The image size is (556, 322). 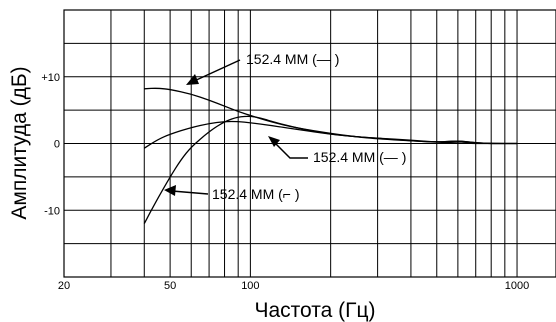 I want to click on annotation-1-label: 152.4 ММ (— ), so click(x=292, y=59).